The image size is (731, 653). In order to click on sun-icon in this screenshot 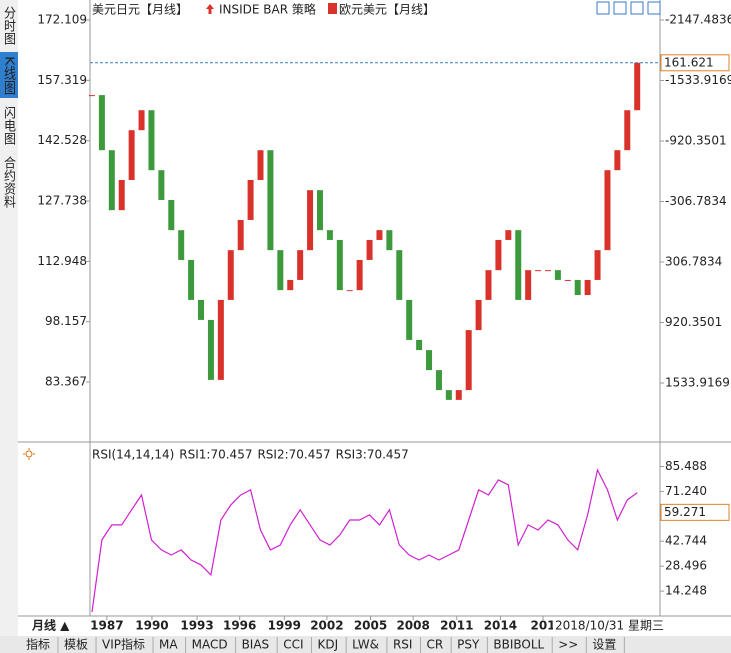, I will do `click(29, 454)`.